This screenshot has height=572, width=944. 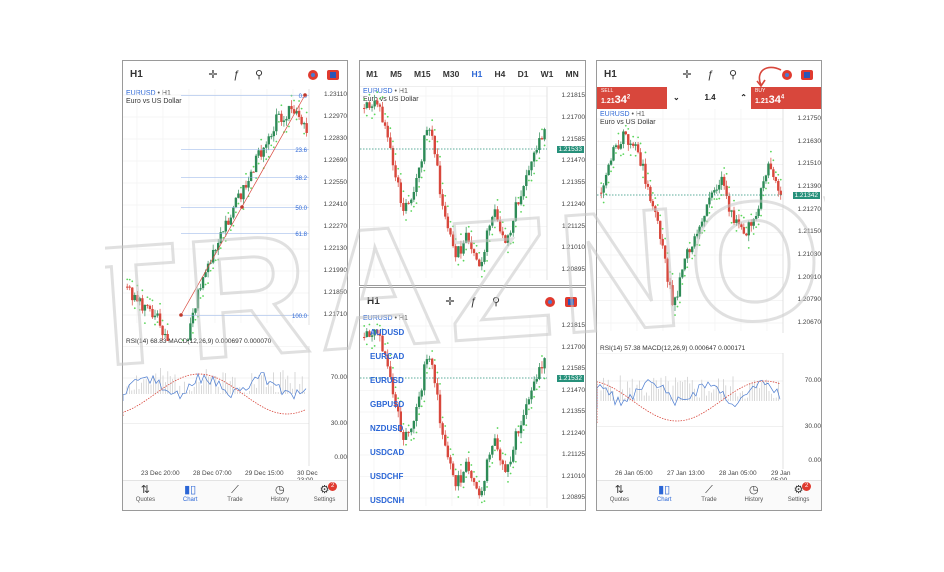 I want to click on symbol-item-usdcnh: USDCNH, so click(x=387, y=500).